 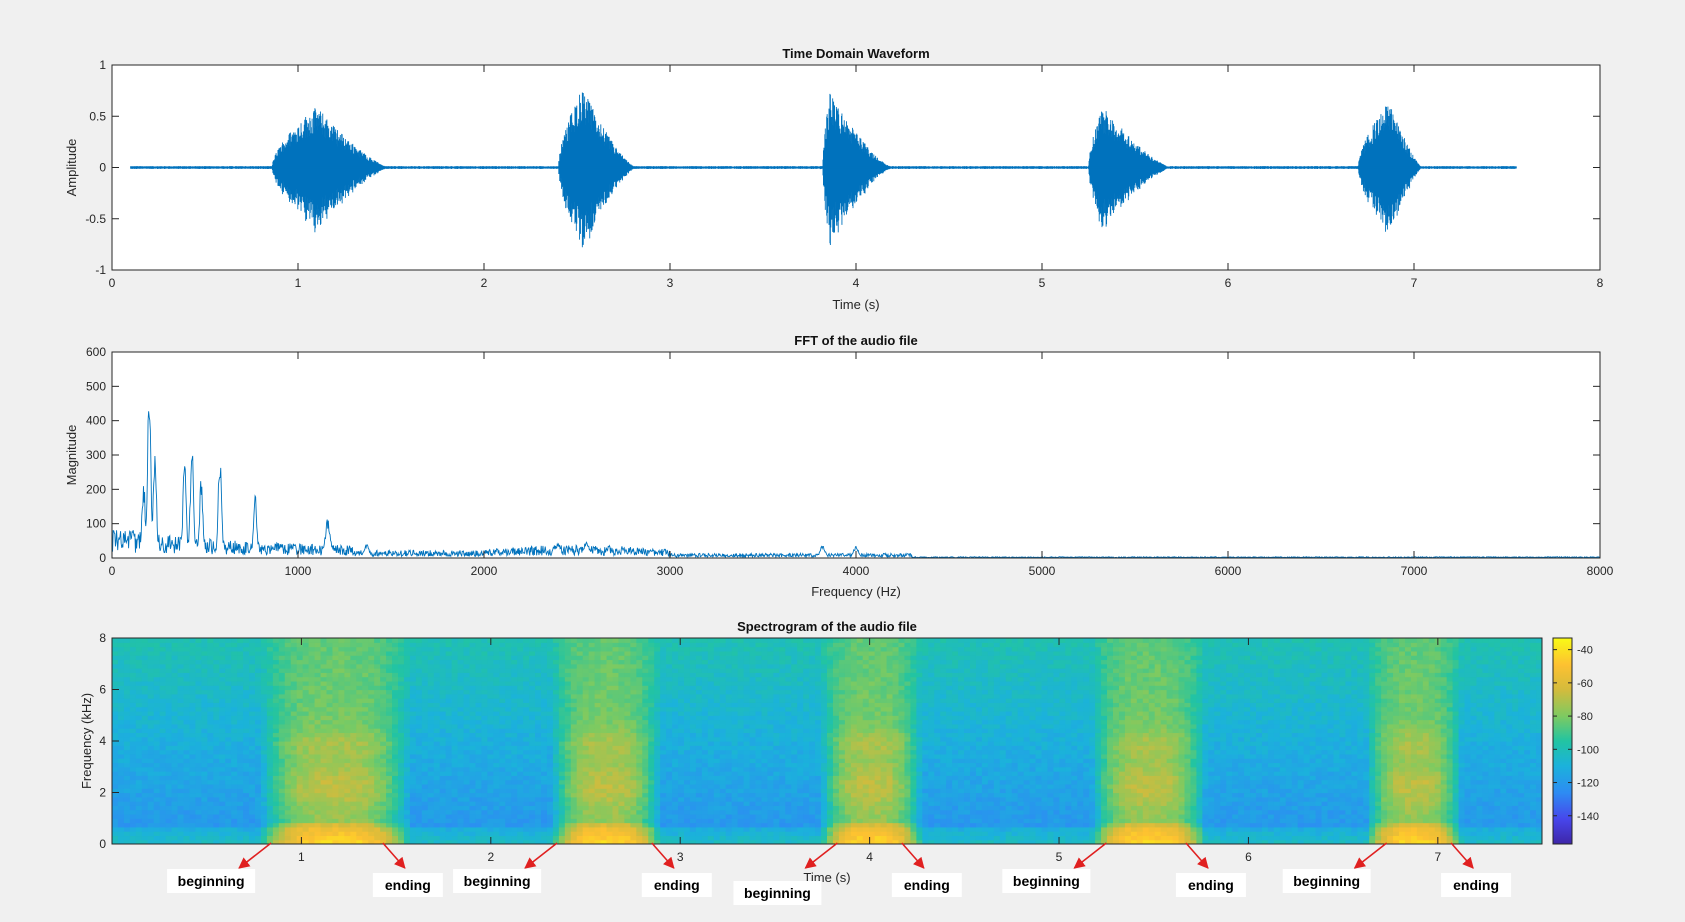 What do you see at coordinates (855, 304) in the screenshot?
I see `waveform-x-axis-label: Time (s)` at bounding box center [855, 304].